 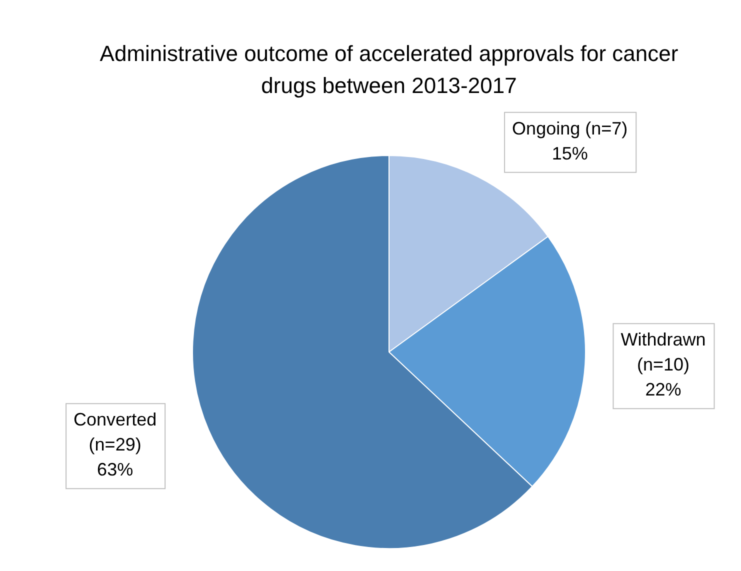 What do you see at coordinates (115, 432) in the screenshot?
I see `slice-label: Converted (n=29)` at bounding box center [115, 432].